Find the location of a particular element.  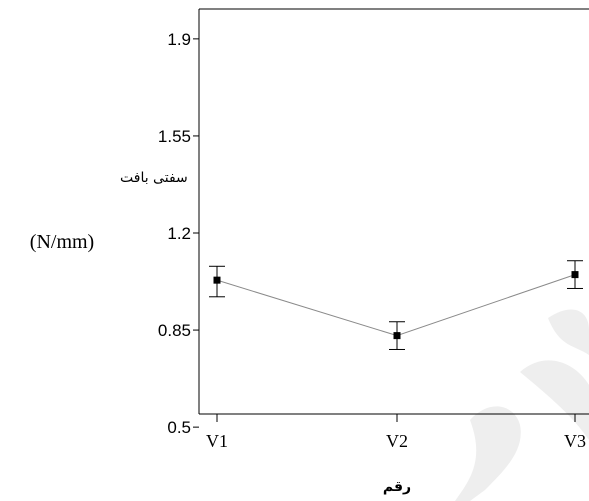

y-axis-ticks: 0.5 0.85 1.2 1.55 1.9 is located at coordinates (178, 233).